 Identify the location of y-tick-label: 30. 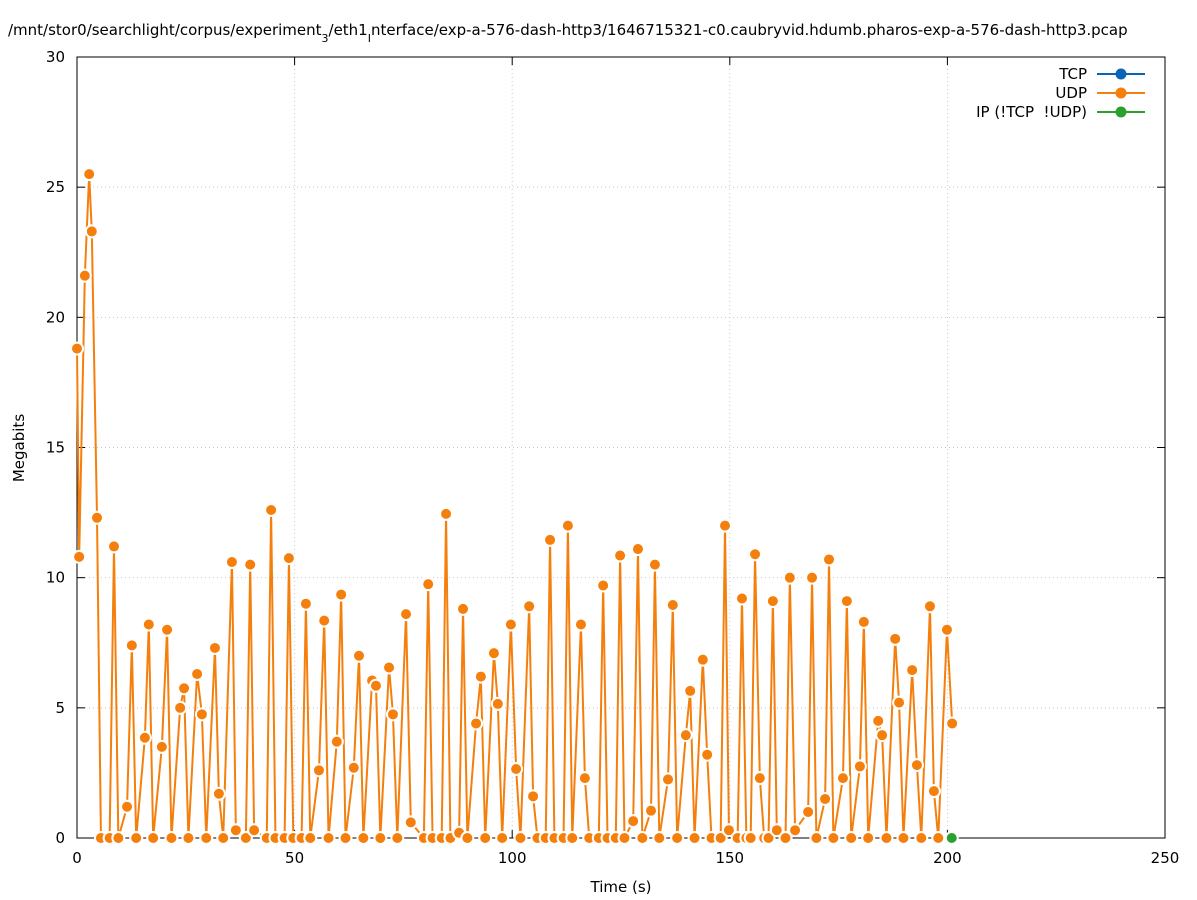
(55, 57).